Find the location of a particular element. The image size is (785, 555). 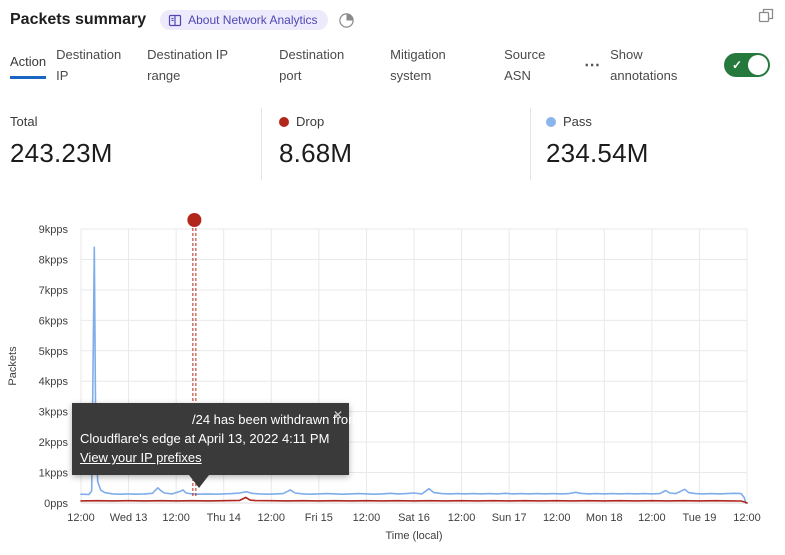

pass-label: Pass is located at coordinates (577, 121).